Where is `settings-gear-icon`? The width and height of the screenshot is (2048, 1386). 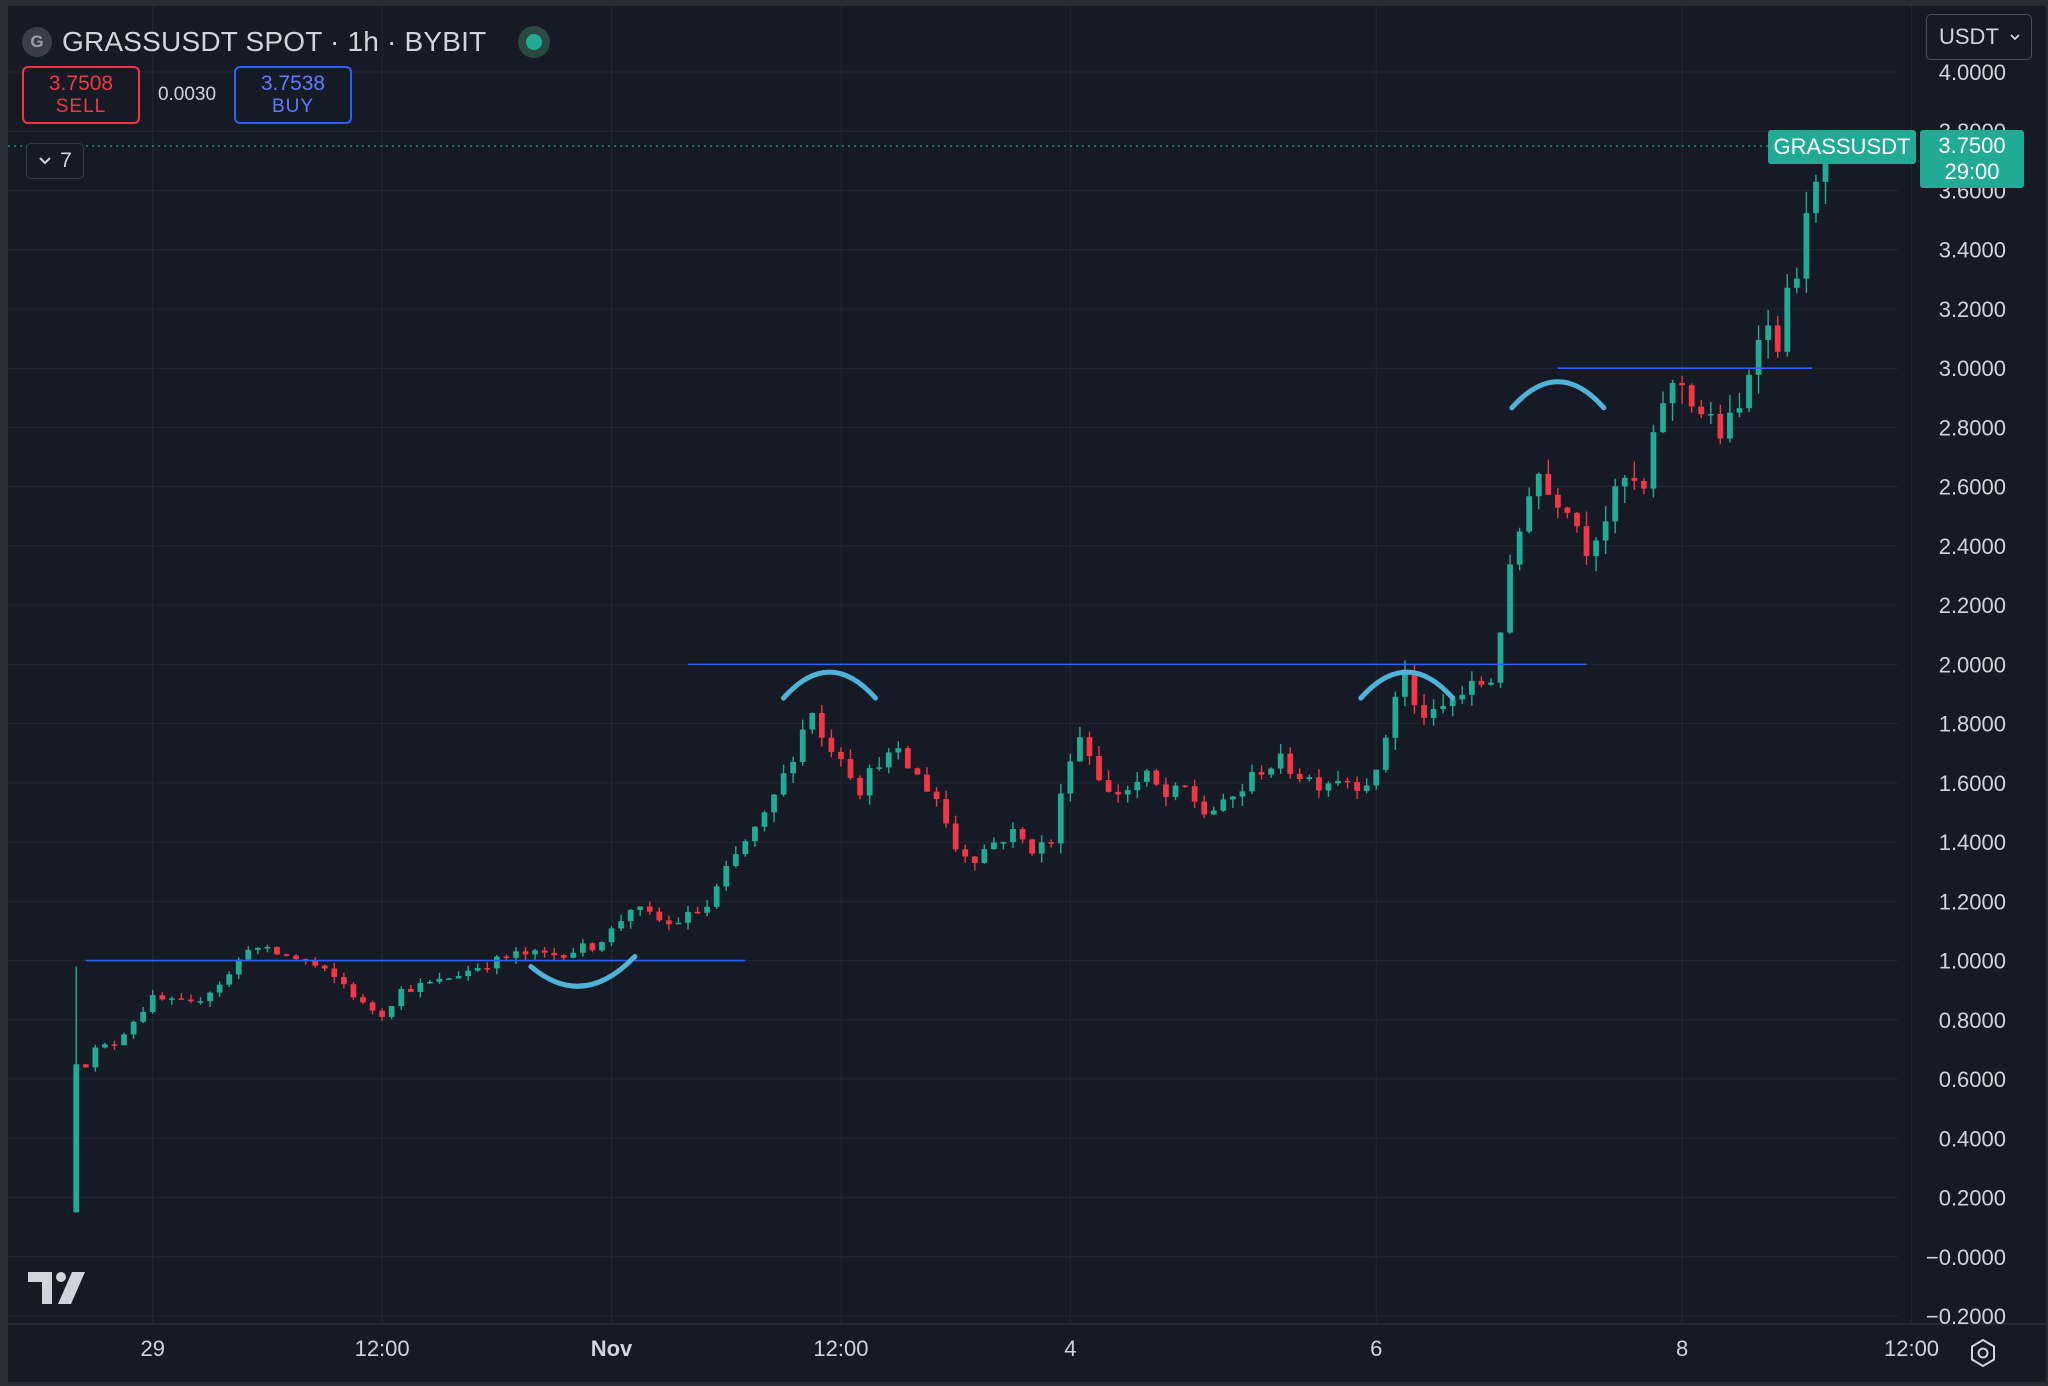 settings-gear-icon is located at coordinates (1983, 1353).